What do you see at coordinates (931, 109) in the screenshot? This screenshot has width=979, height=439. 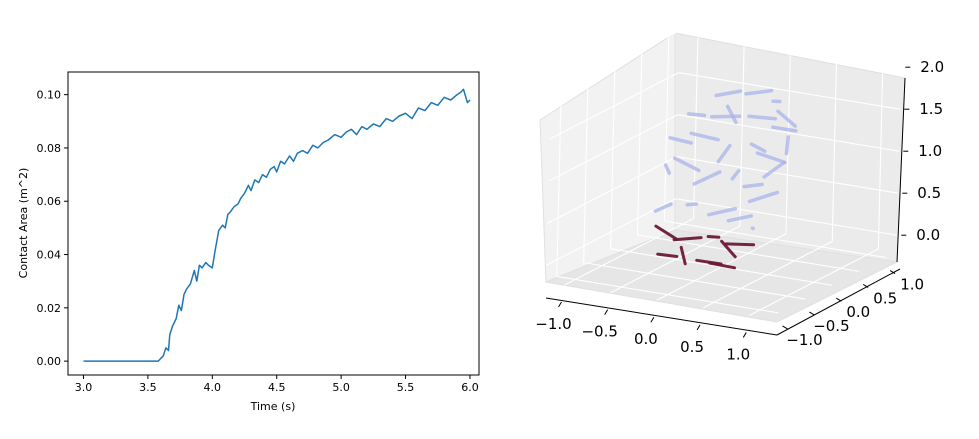 I see `z3d-tick-label: 1.5` at bounding box center [931, 109].